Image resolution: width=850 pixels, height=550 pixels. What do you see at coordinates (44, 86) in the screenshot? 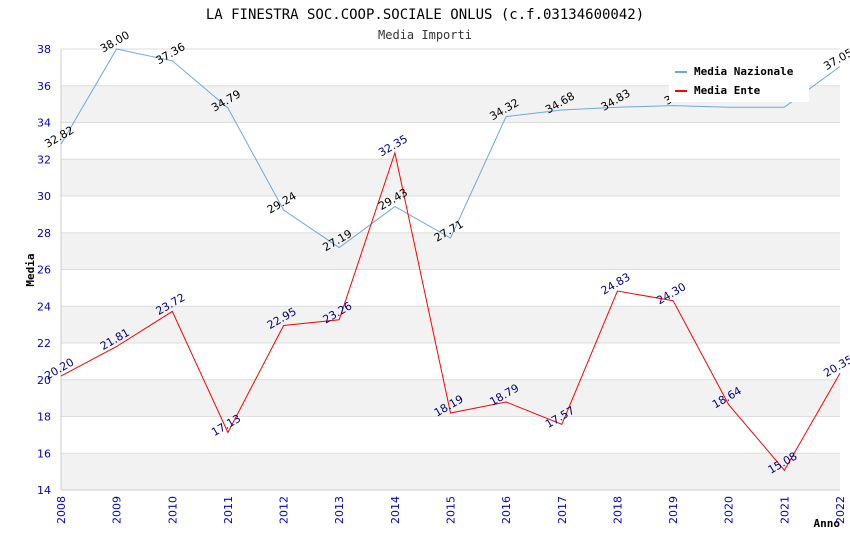
I see `y-tick-label: 36` at bounding box center [44, 86].